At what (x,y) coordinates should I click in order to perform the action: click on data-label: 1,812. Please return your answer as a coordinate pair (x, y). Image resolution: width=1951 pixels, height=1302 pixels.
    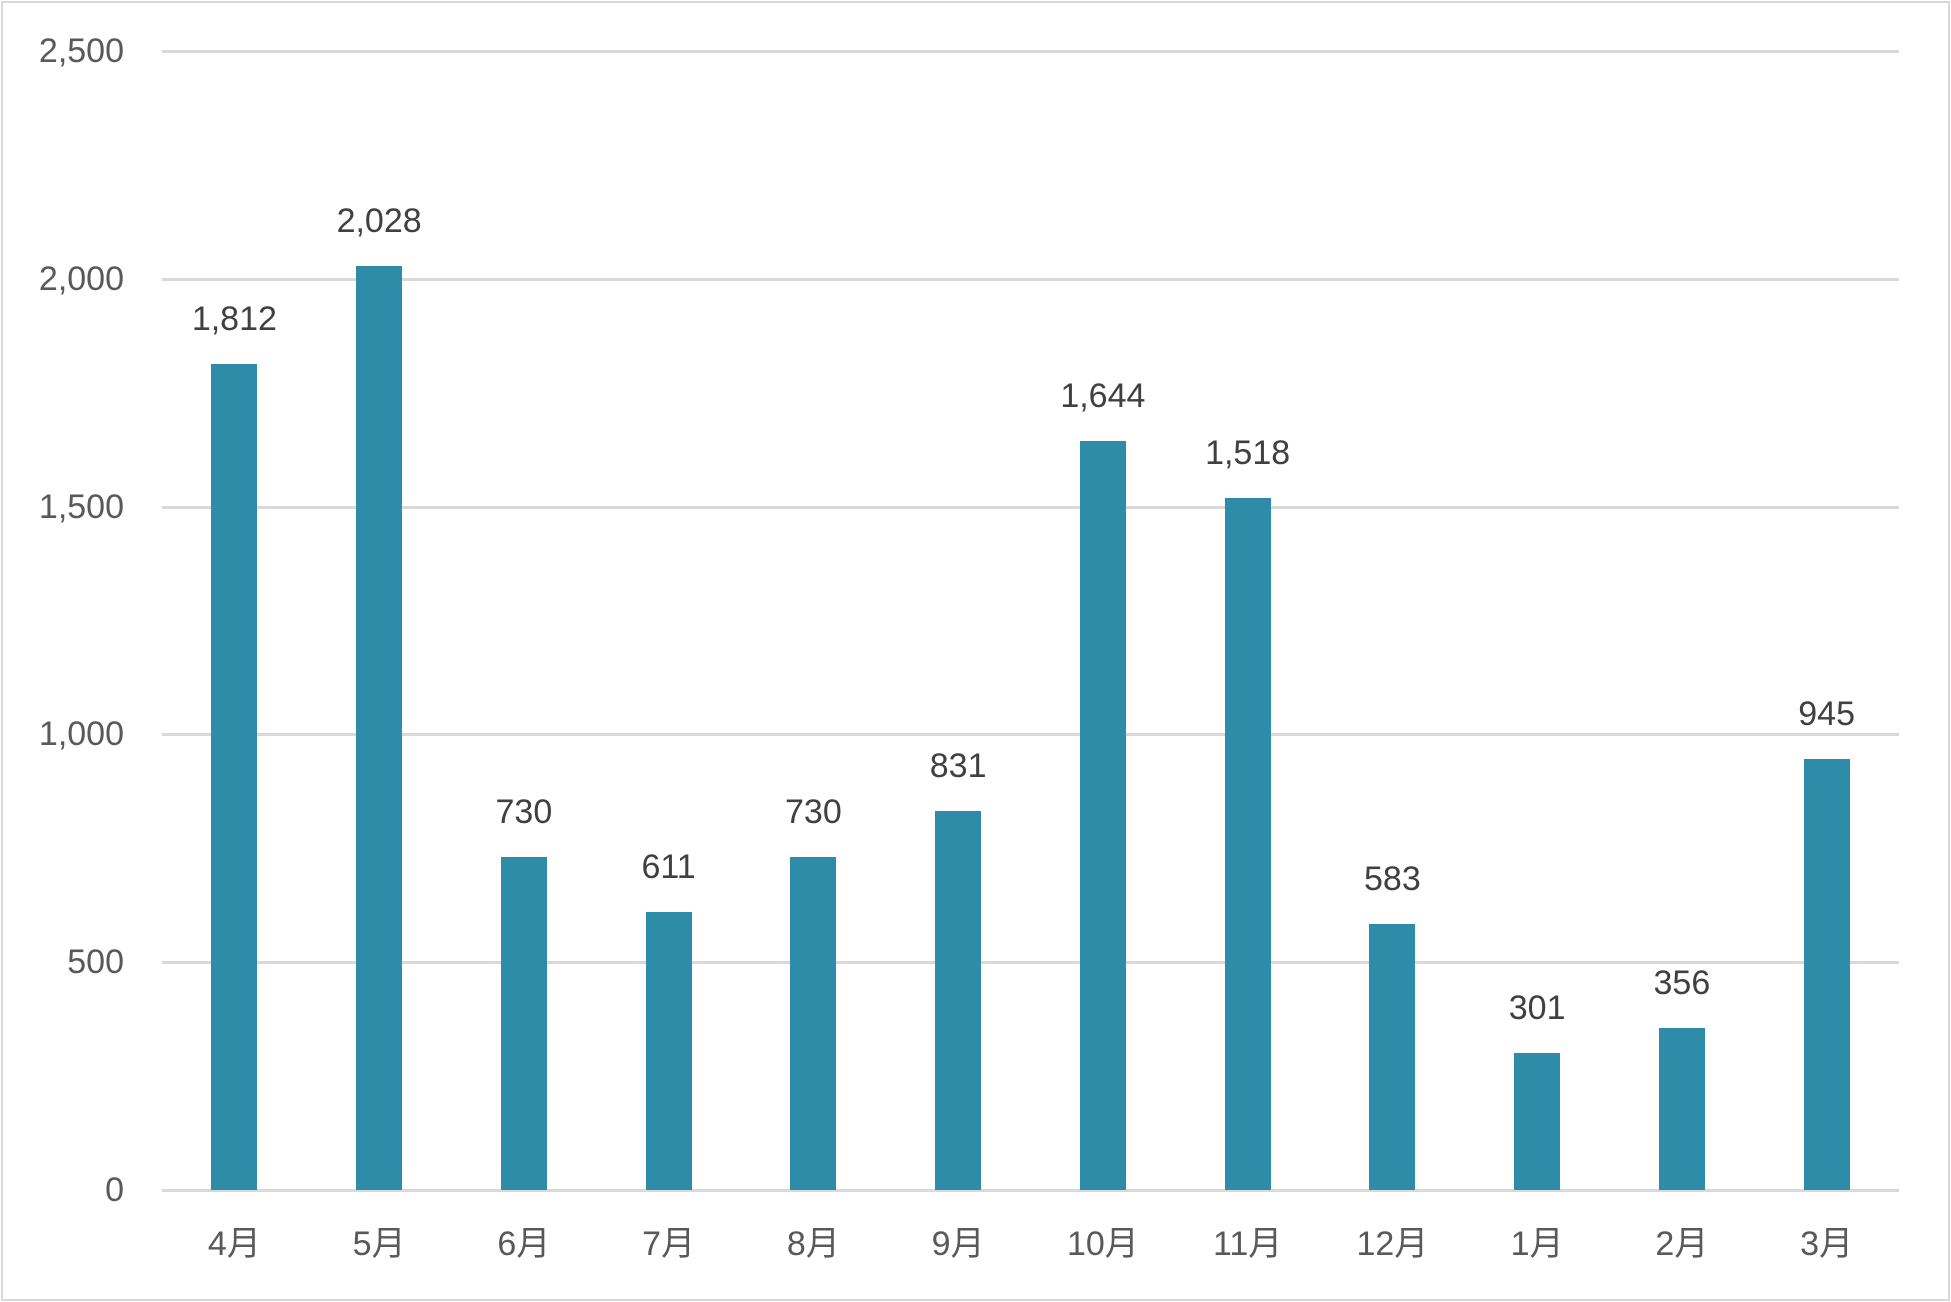
    Looking at the image, I should click on (234, 319).